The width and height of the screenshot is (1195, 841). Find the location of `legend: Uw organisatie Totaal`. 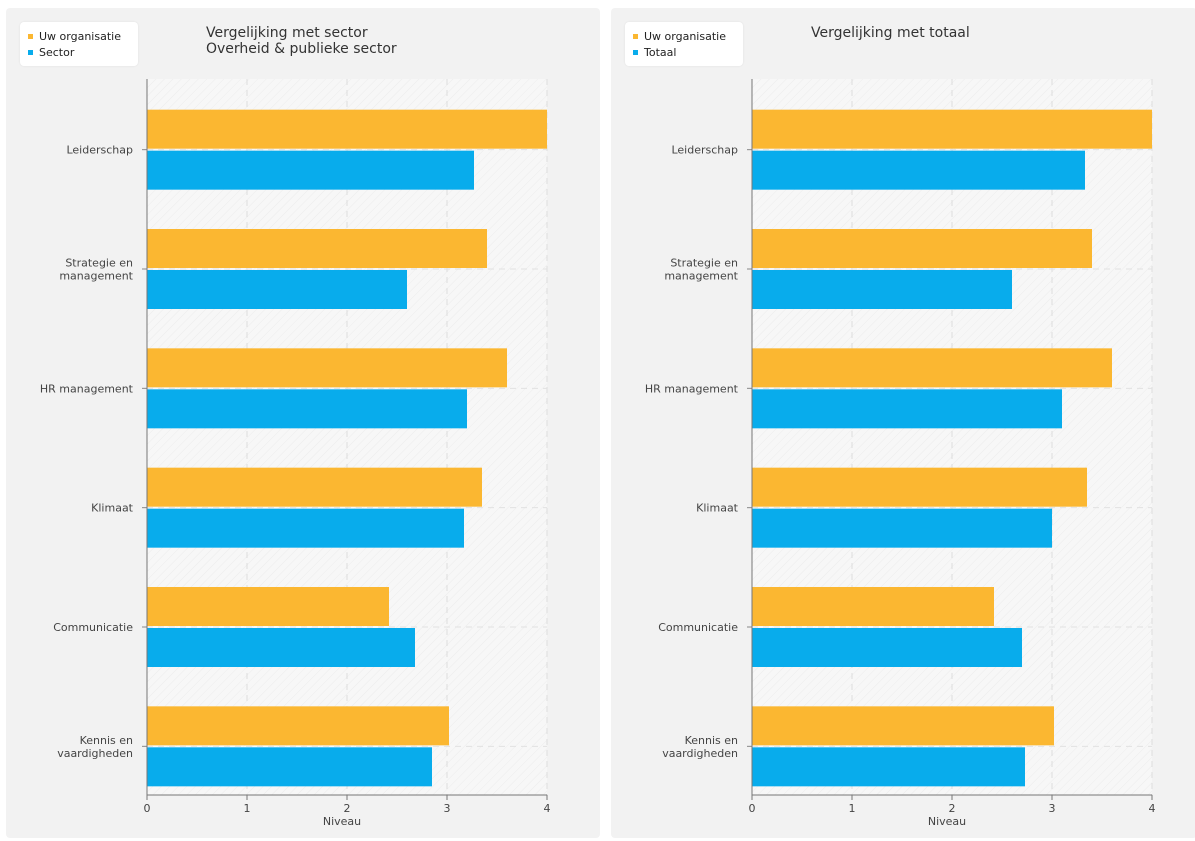

legend: Uw organisatie Totaal is located at coordinates (684, 44).